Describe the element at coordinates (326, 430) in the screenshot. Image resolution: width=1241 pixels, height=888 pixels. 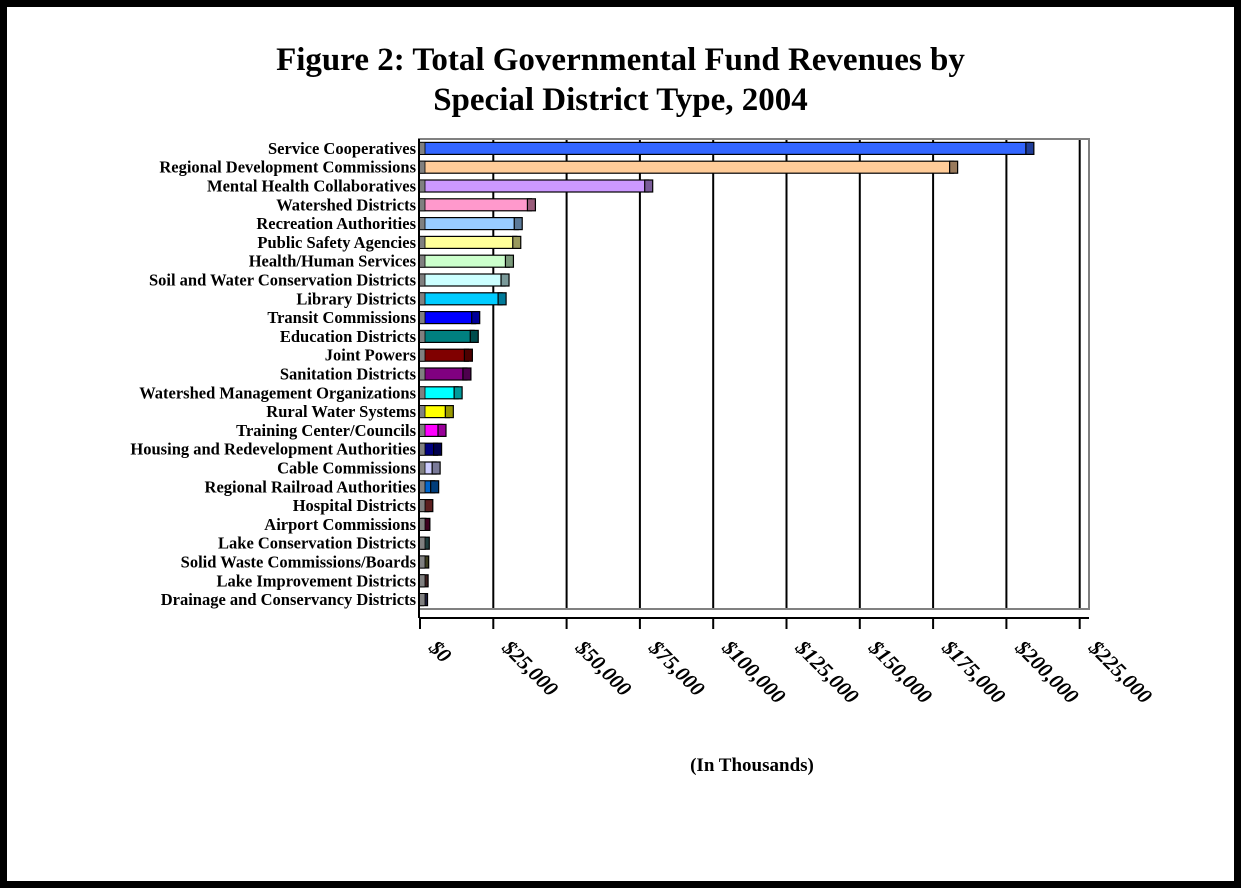
I see `category-label: Training Center/Councils` at that location.